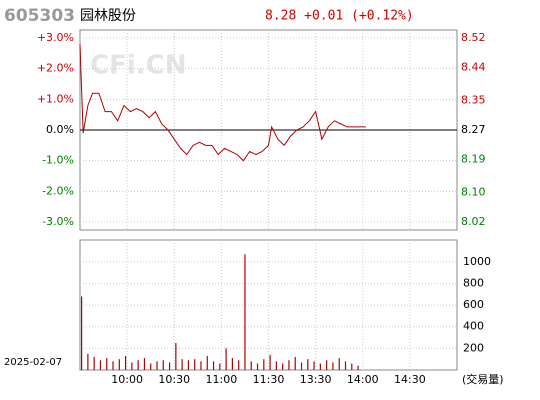 The image size is (540, 400). Describe the element at coordinates (55, 98) in the screenshot. I see `y-tick-label: +1.0%` at that location.